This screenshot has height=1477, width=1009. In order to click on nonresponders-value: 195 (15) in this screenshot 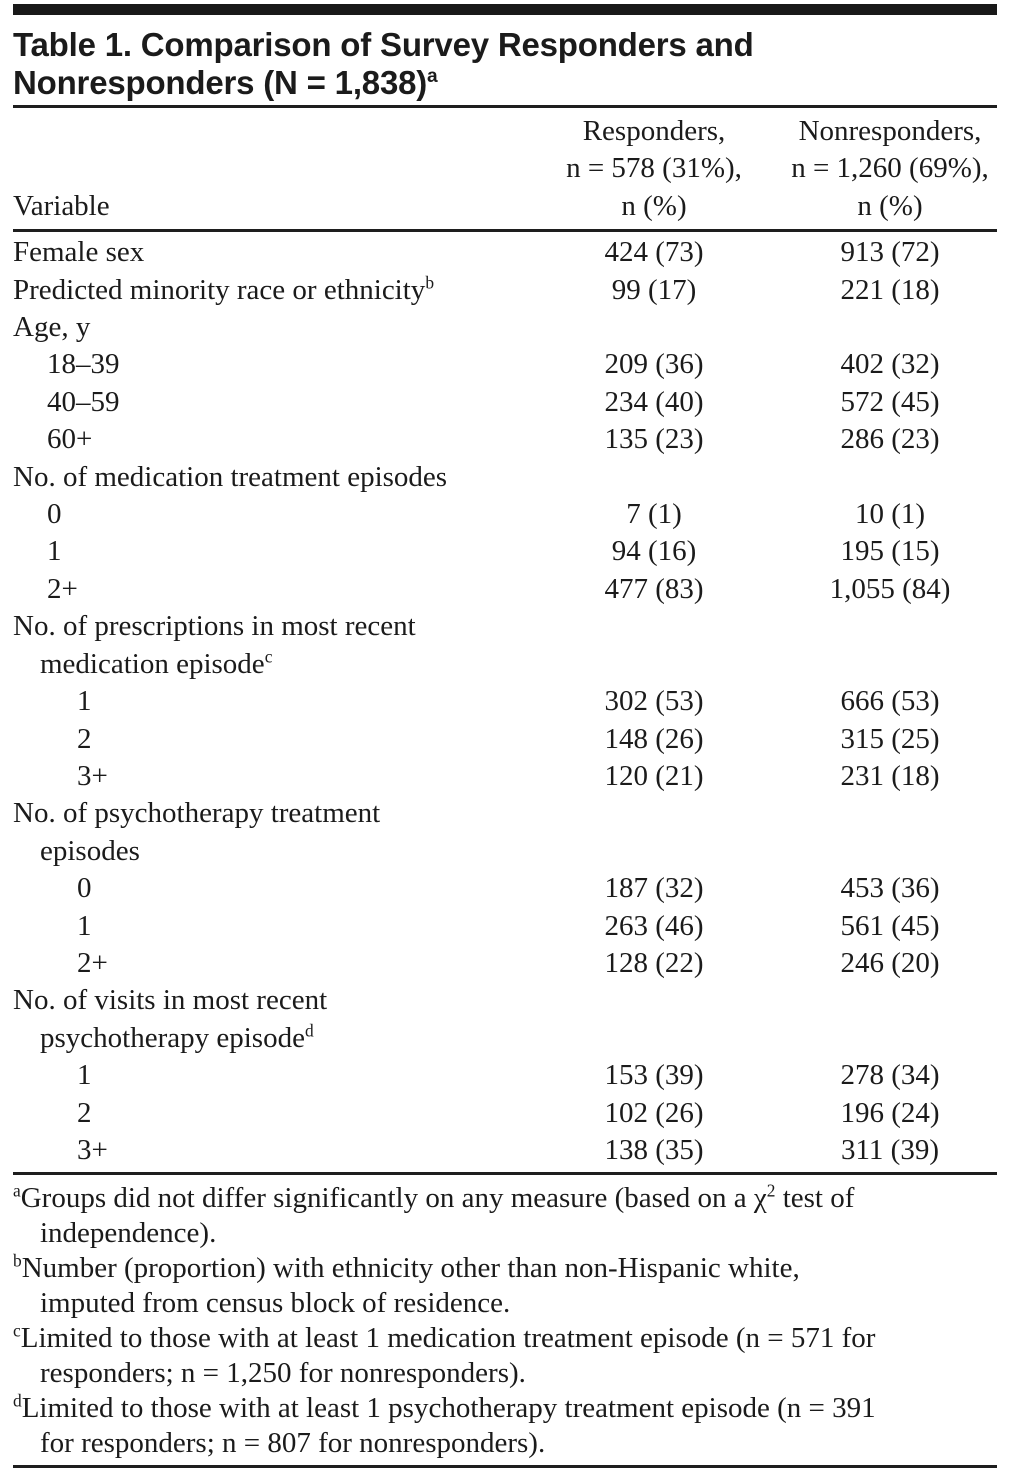, I will do `click(890, 551)`.